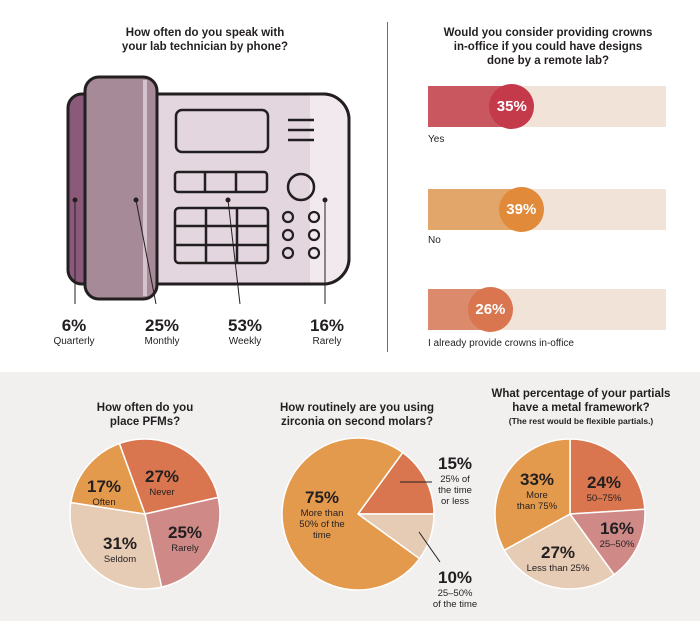 The width and height of the screenshot is (700, 621). What do you see at coordinates (617, 544) in the screenshot?
I see `partials-25-50-category-label: 25–50%` at bounding box center [617, 544].